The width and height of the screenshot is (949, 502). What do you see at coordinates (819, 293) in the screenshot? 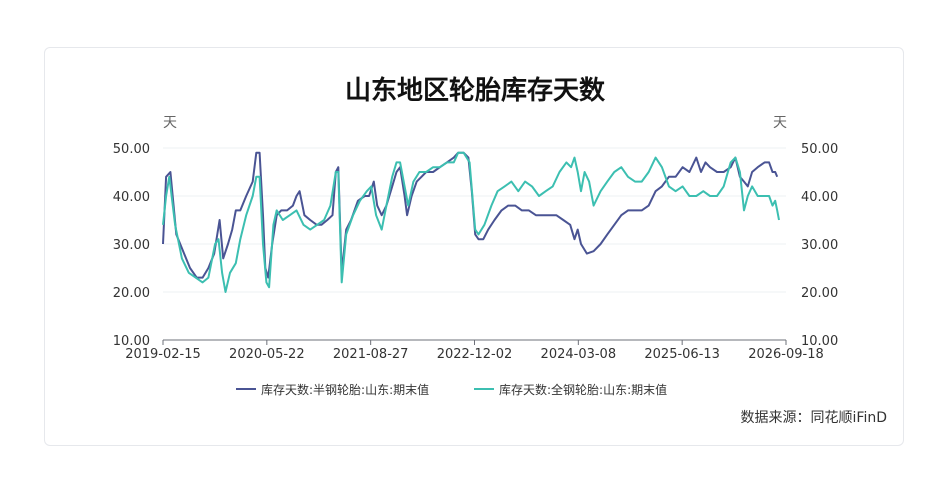
I see `y-tick-label-right: 20.00` at bounding box center [819, 293].